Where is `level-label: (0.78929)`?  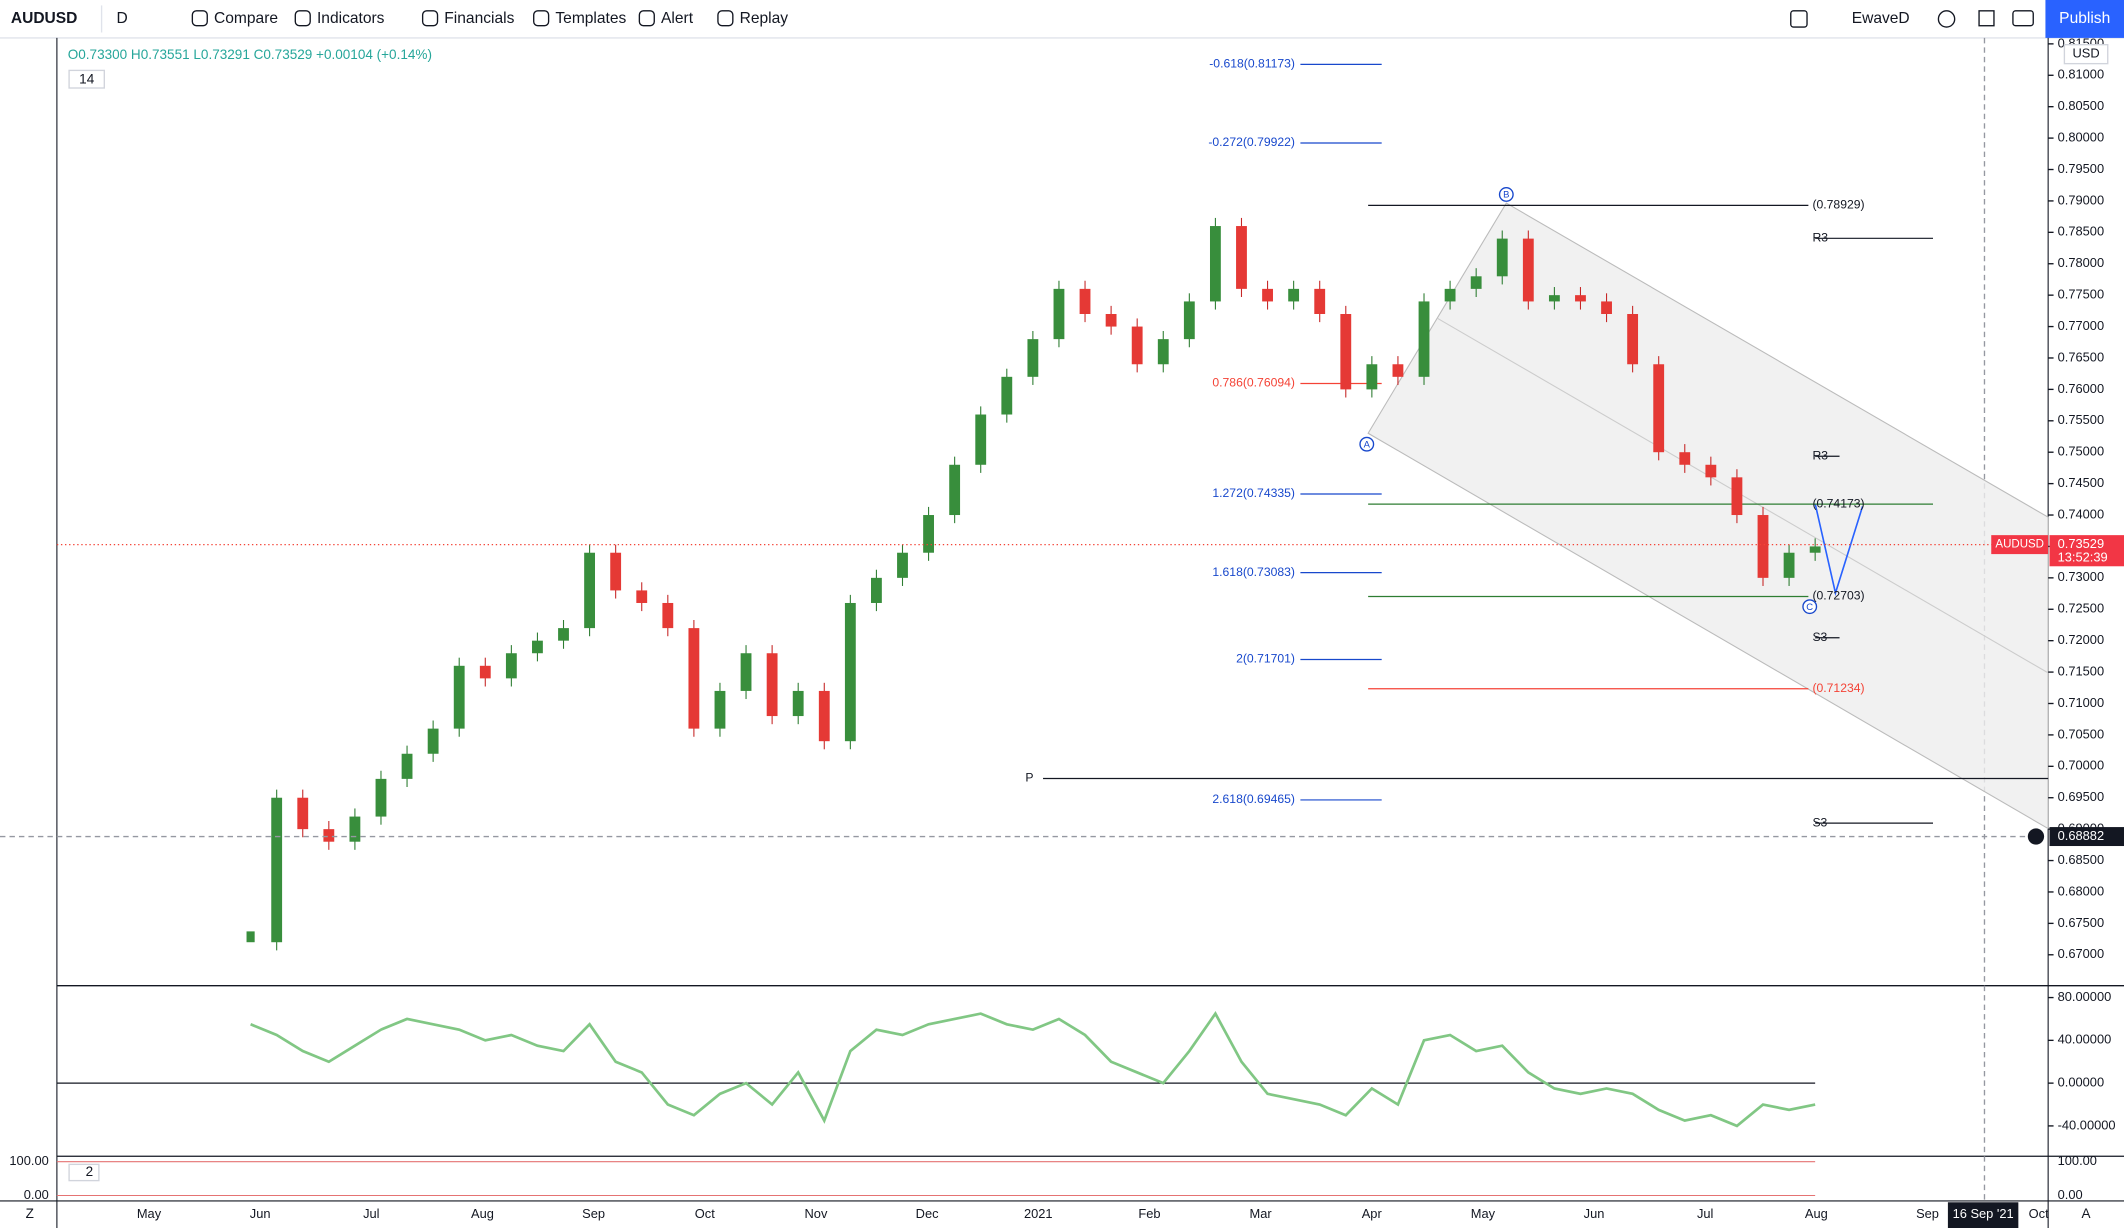 level-label: (0.78929) is located at coordinates (1838, 205).